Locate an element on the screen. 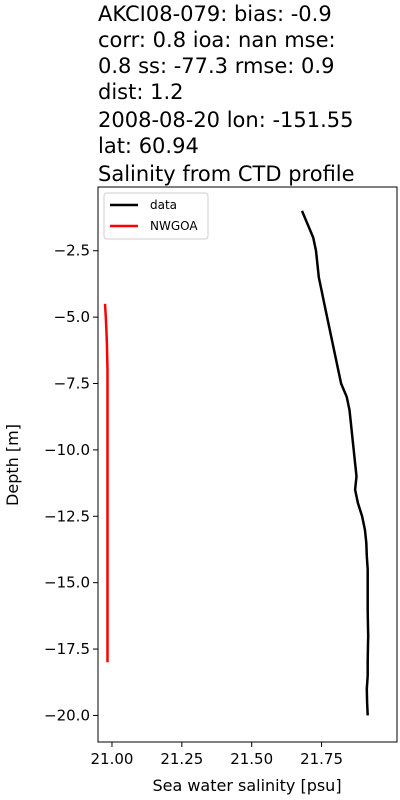  title-line-7: Salinity from CTD profile is located at coordinates (226, 174).